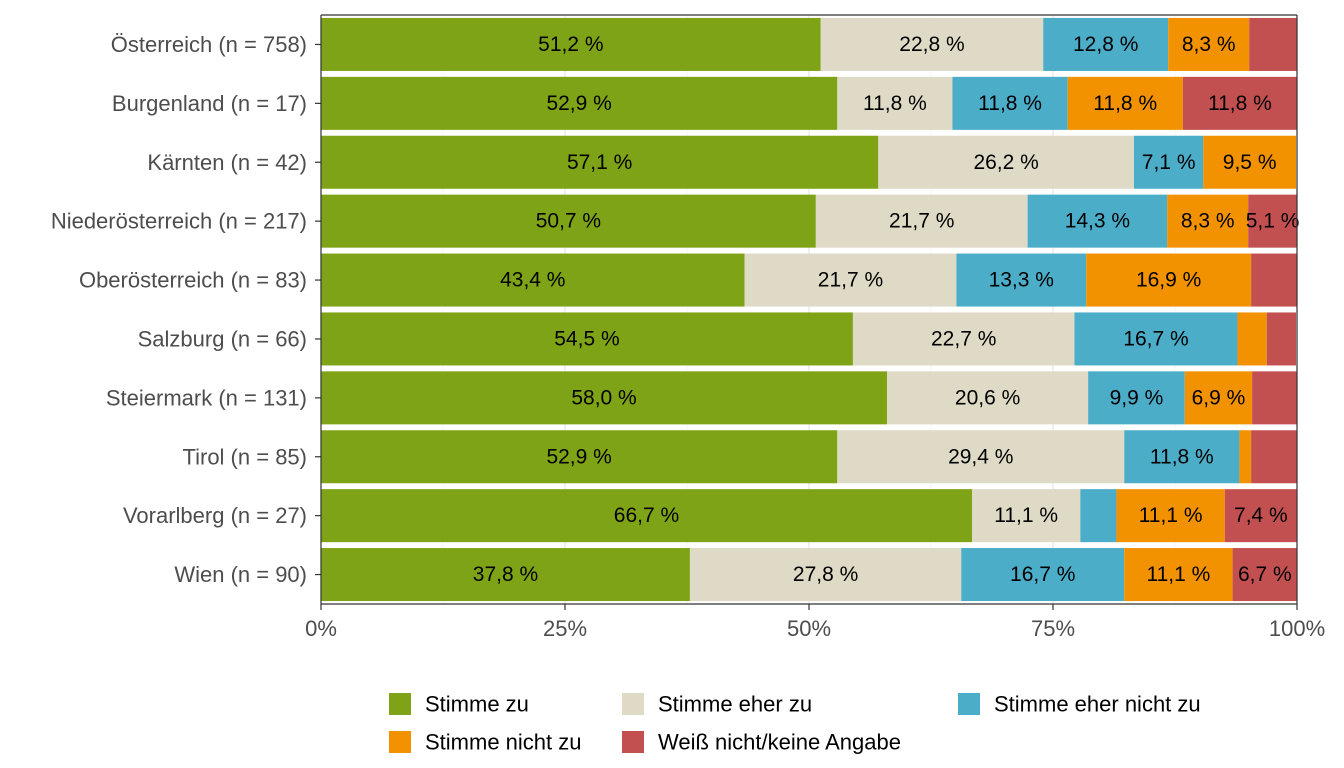 The width and height of the screenshot is (1344, 768). Describe the element at coordinates (1273, 44) in the screenshot. I see `bar-oesterreich-n-758-weiss-nicht-keine-angabe` at that location.